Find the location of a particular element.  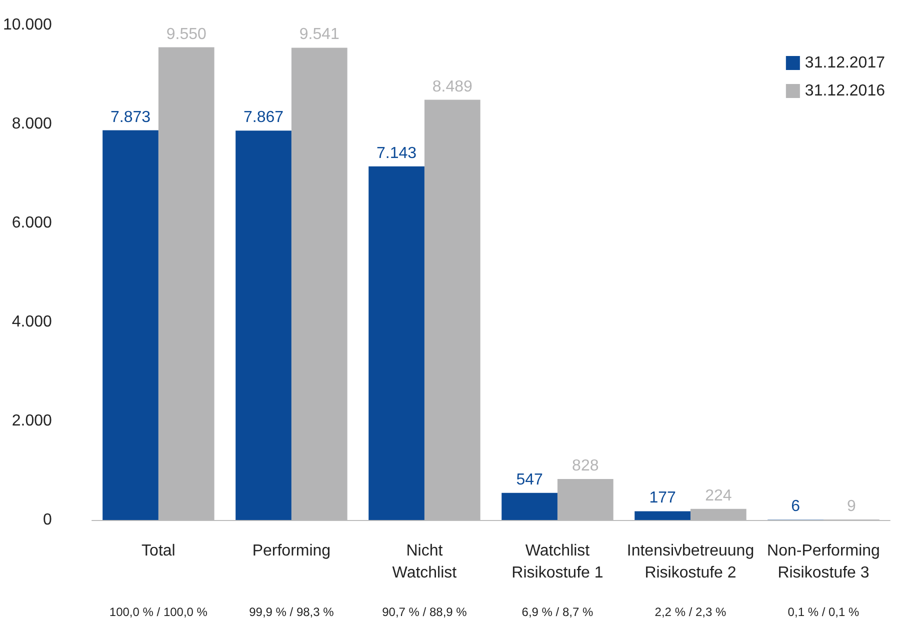

data-label: 547 is located at coordinates (529, 479).